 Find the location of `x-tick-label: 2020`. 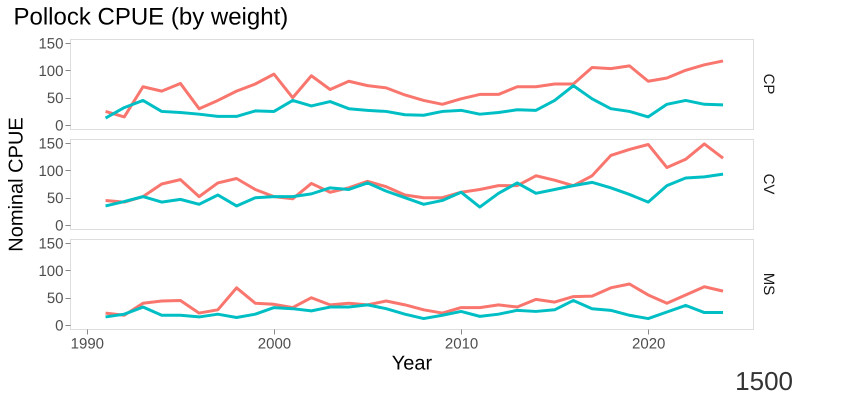

x-tick-label: 2020 is located at coordinates (649, 344).